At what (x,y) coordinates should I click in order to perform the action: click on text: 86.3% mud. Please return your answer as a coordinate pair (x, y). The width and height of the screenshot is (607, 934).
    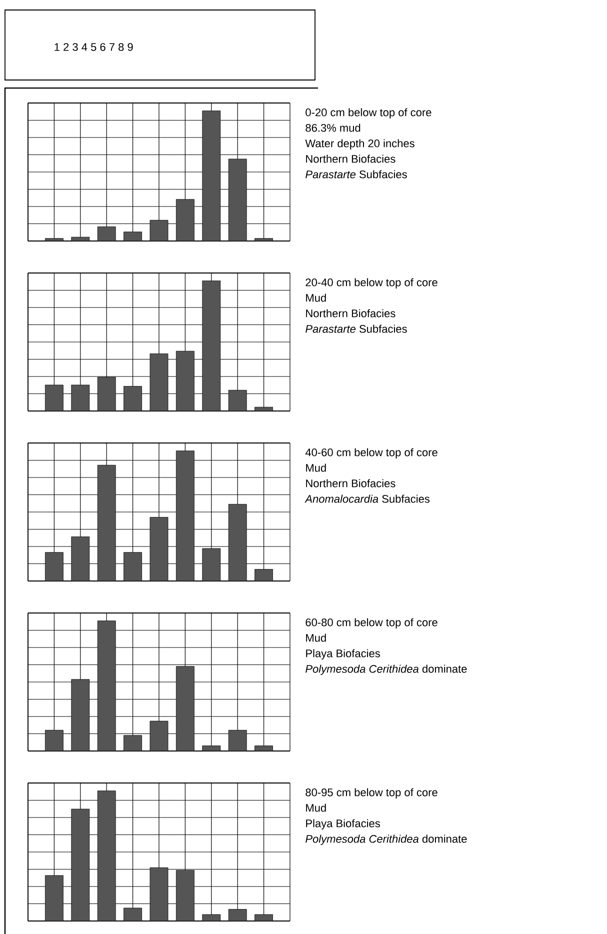
    Looking at the image, I should click on (333, 128).